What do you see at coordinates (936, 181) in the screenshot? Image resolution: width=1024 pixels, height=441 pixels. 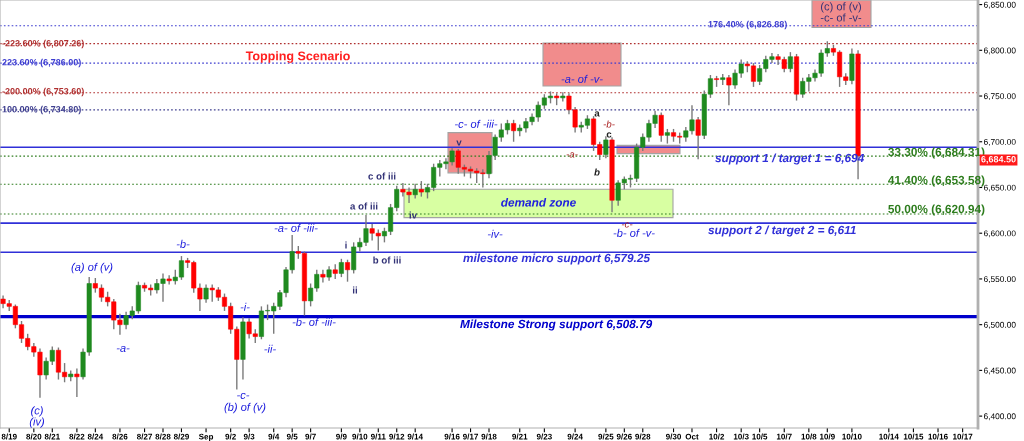 I see `ref-line-label: 41.40% (6,653.58)` at bounding box center [936, 181].